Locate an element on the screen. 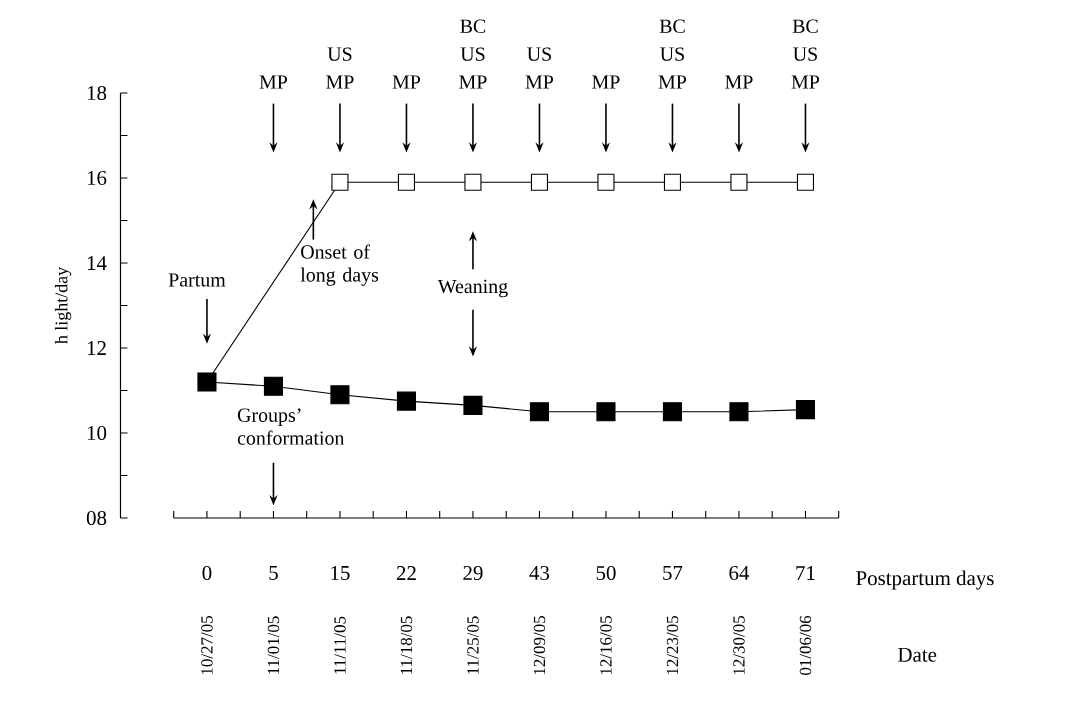  y-tick-label: 14 is located at coordinates (97, 263).